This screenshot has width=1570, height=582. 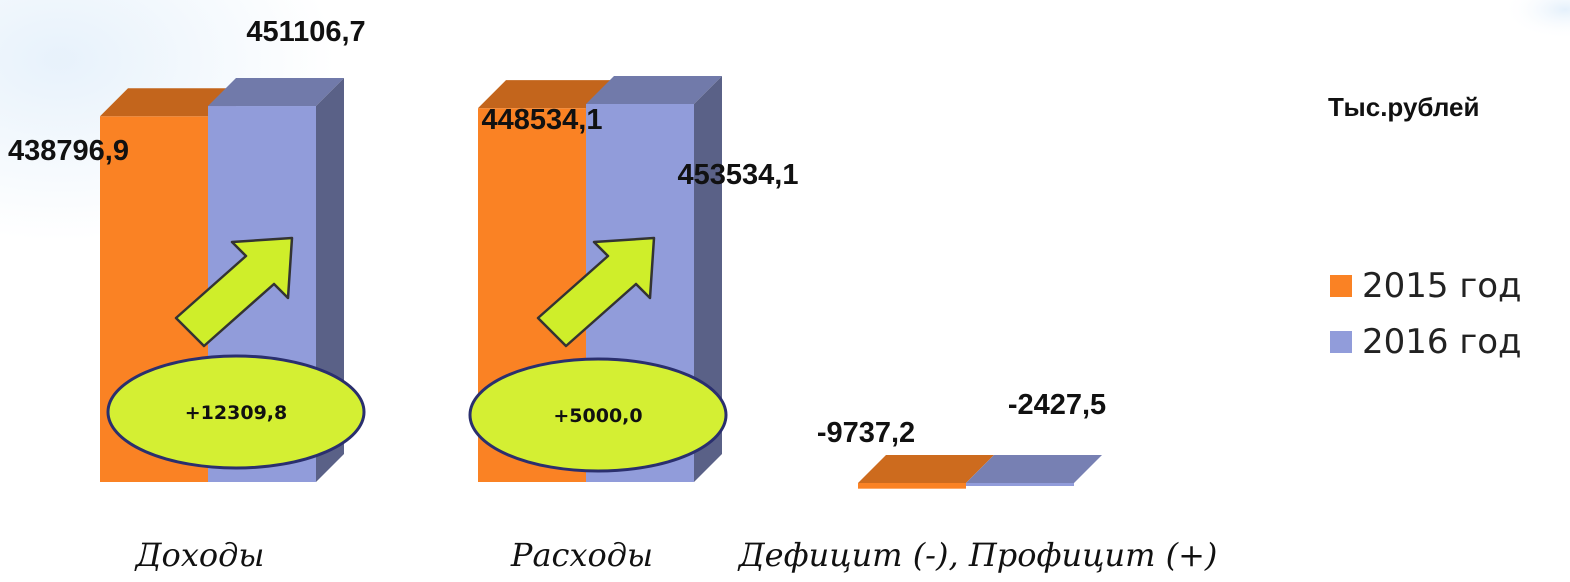 I want to click on change-value-0: +12309,8, so click(x=236, y=413).